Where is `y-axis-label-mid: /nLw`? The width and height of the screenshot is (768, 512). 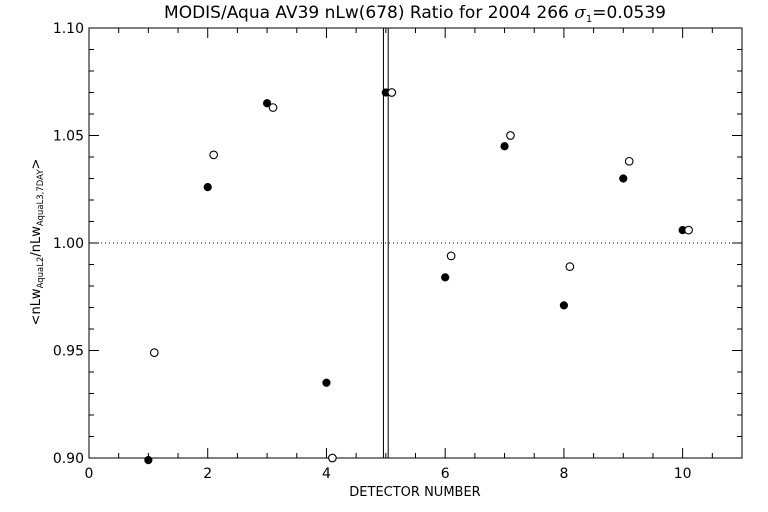
y-axis-label-mid: /nLw is located at coordinates (36, 241).